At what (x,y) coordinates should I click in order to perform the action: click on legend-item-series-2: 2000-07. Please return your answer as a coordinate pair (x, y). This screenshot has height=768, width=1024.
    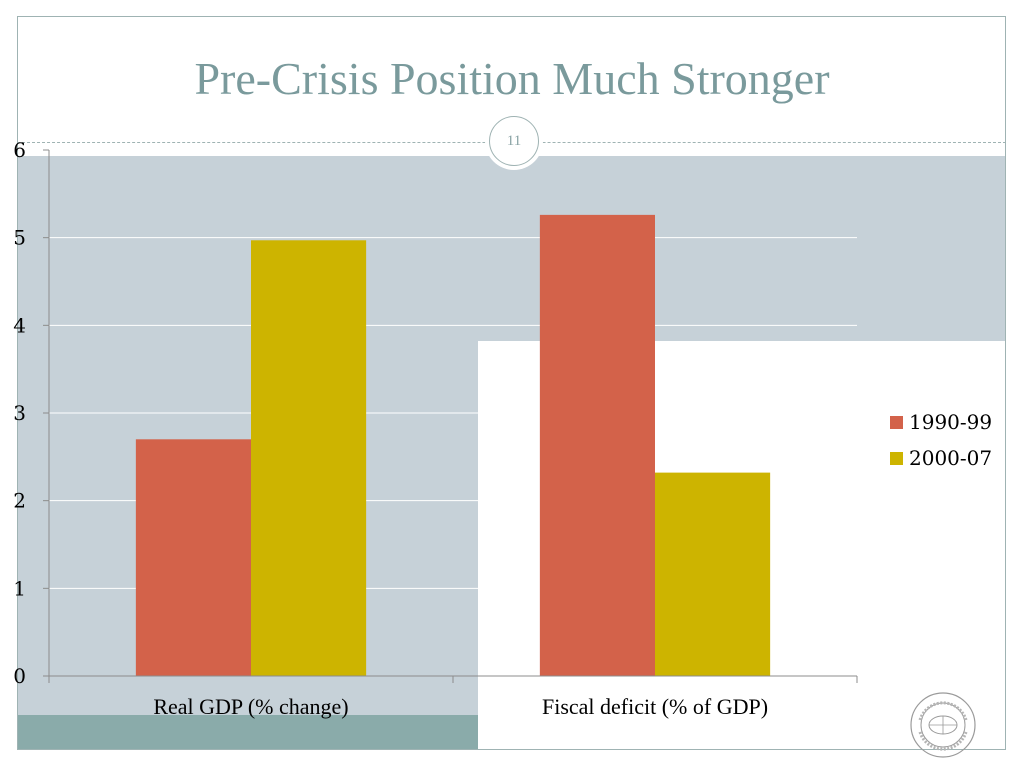
    Looking at the image, I should click on (941, 458).